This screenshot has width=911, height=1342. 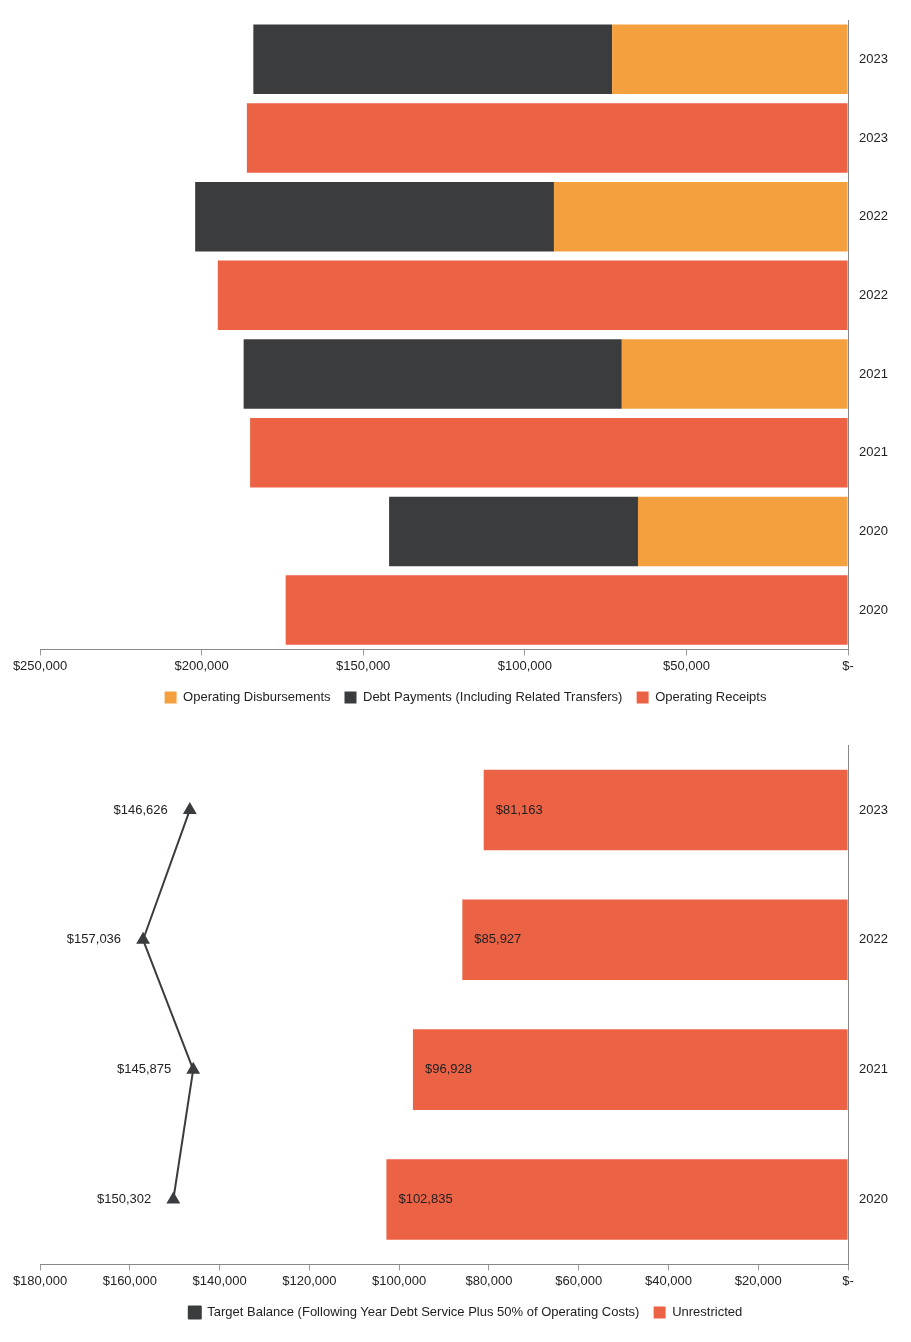 What do you see at coordinates (219, 1280) in the screenshot?
I see `x-tick-label: $140,000` at bounding box center [219, 1280].